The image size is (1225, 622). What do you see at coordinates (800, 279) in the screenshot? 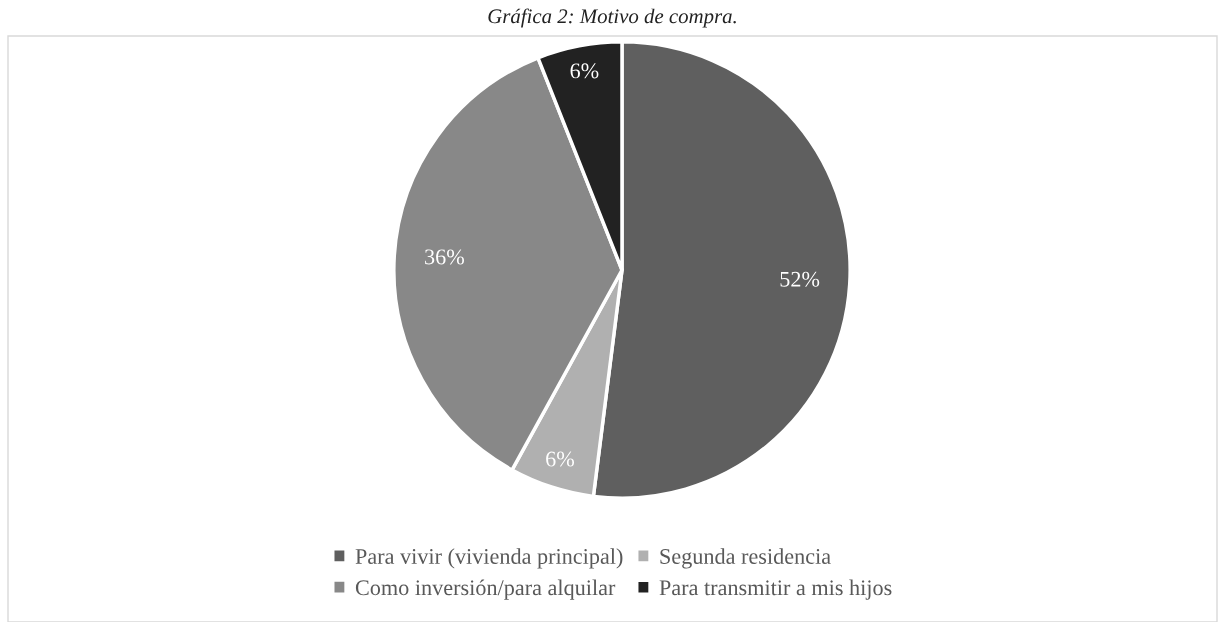
I see `data-label: 52%` at bounding box center [800, 279].